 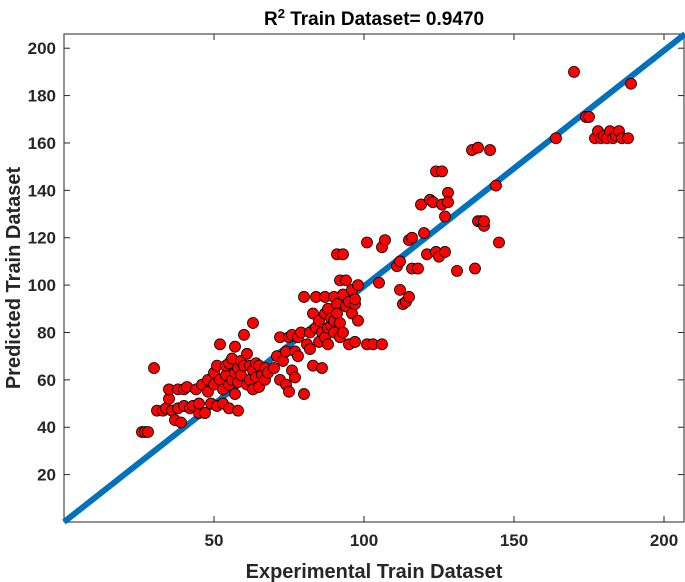 What do you see at coordinates (664, 540) in the screenshot?
I see `x-tick-label: 200` at bounding box center [664, 540].